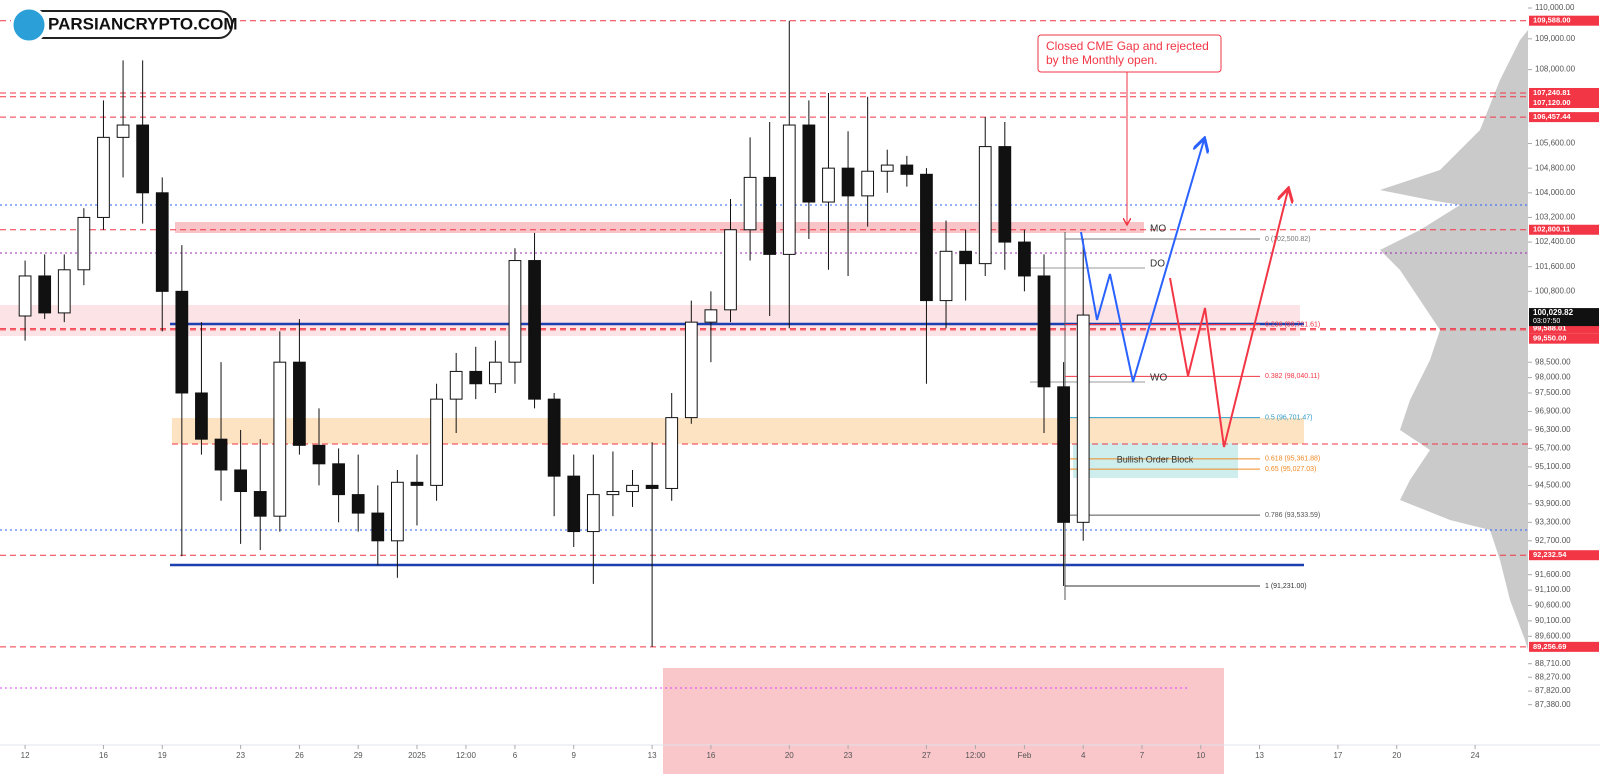 The width and height of the screenshot is (1600, 774). What do you see at coordinates (162, 755) in the screenshot?
I see `x-tick-label: 19` at bounding box center [162, 755].